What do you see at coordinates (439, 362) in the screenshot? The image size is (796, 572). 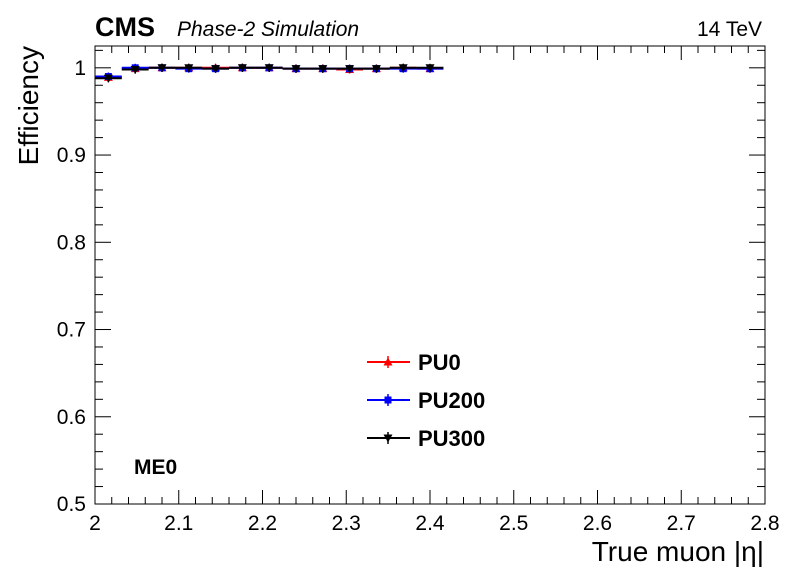 I see `legend-label: PU0` at bounding box center [439, 362].